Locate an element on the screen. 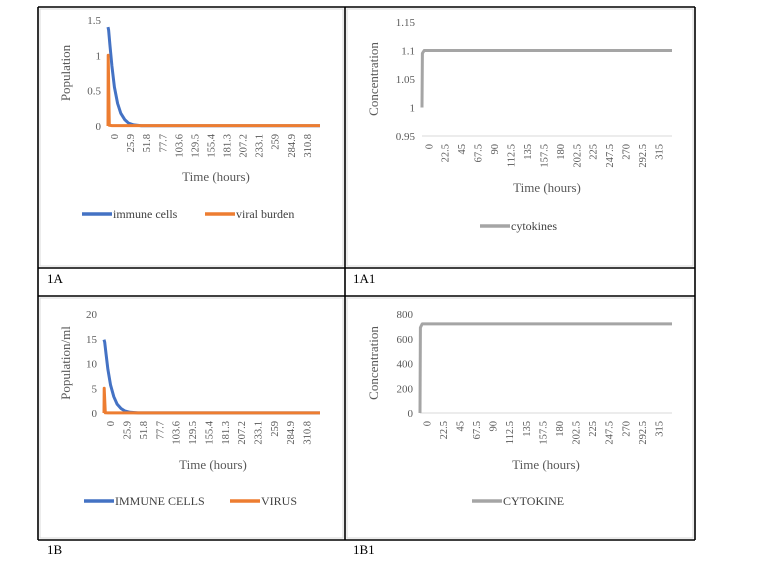 The height and width of the screenshot is (569, 760). y-tick-label: 0.95 is located at coordinates (406, 137).